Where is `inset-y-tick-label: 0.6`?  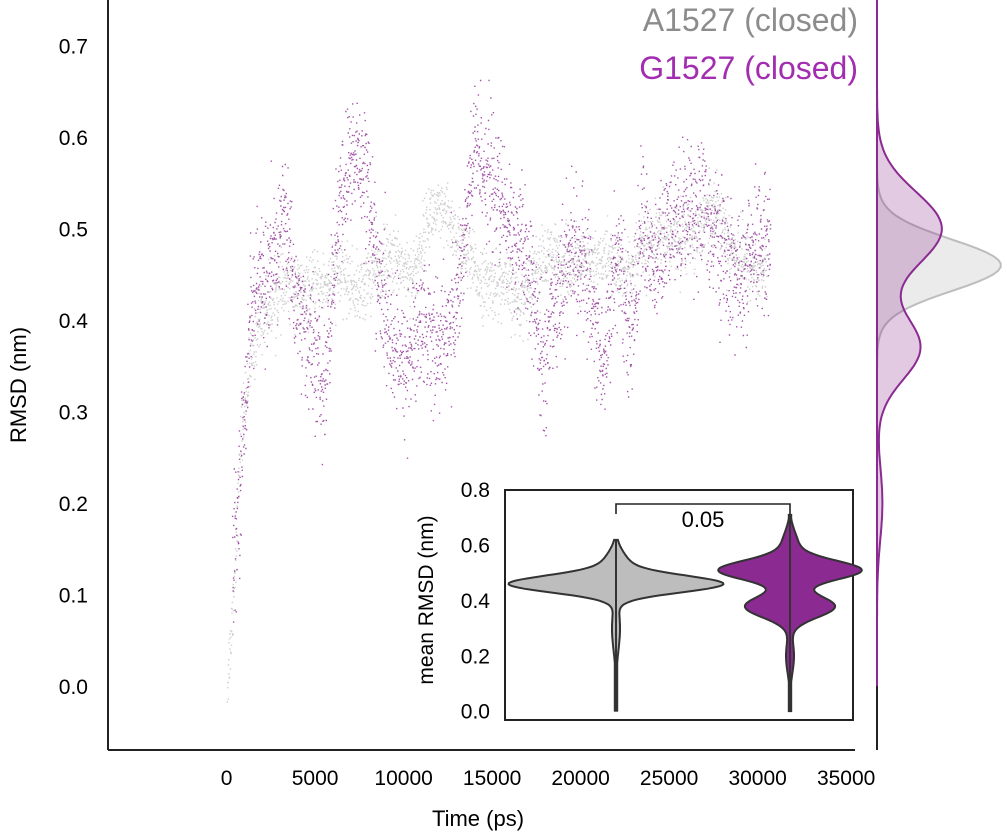
inset-y-tick-label: 0.6 is located at coordinates (475, 545).